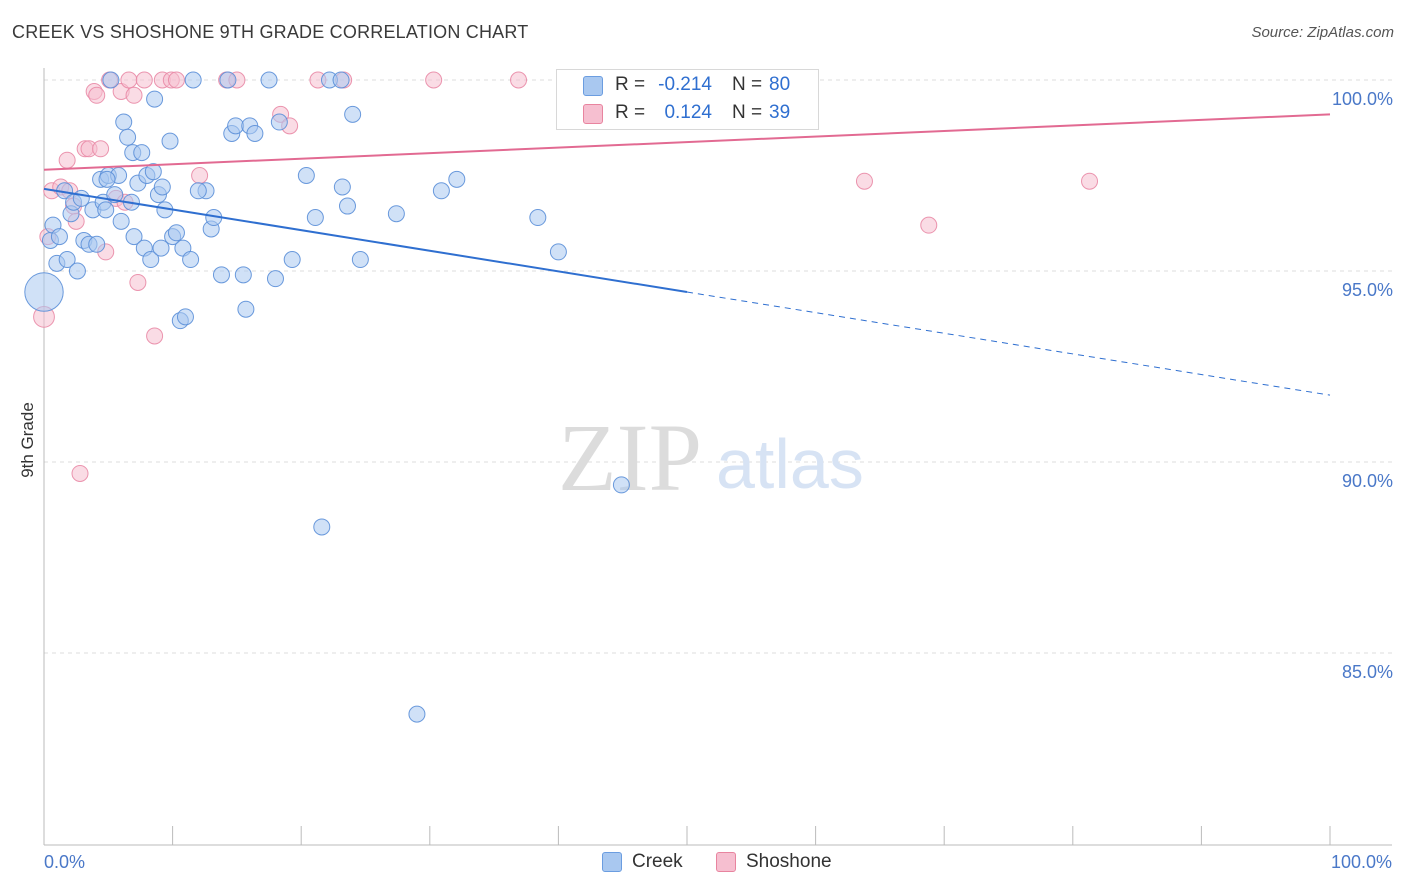  What do you see at coordinates (27, 440) in the screenshot?
I see `y-axis-title: 9th Grade` at bounding box center [27, 440].